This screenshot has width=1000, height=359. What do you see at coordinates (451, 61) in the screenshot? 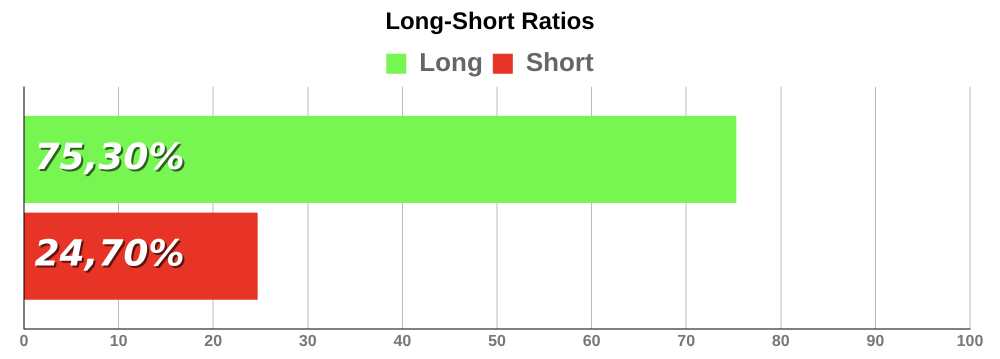
I see `legend-label: Long` at bounding box center [451, 61].